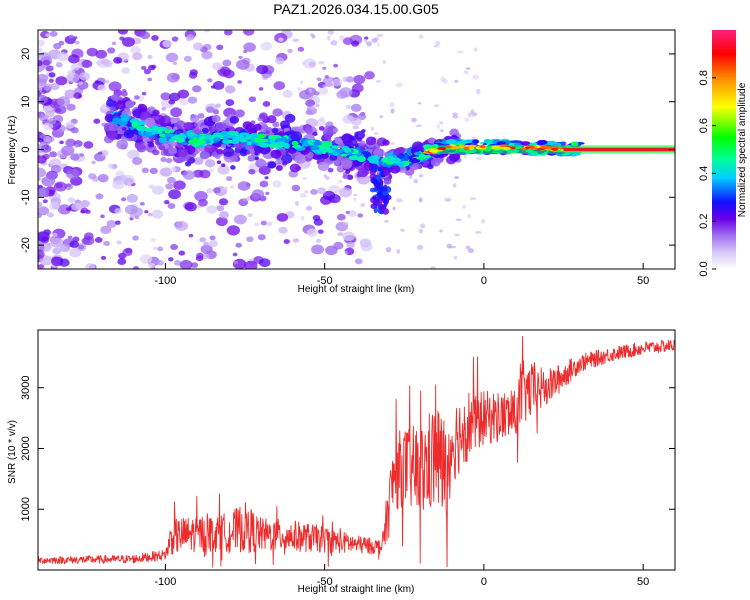 Image resolution: width=750 pixels, height=600 pixels. I want to click on colorbar-label: Normalized spectral amplitude, so click(742, 149).